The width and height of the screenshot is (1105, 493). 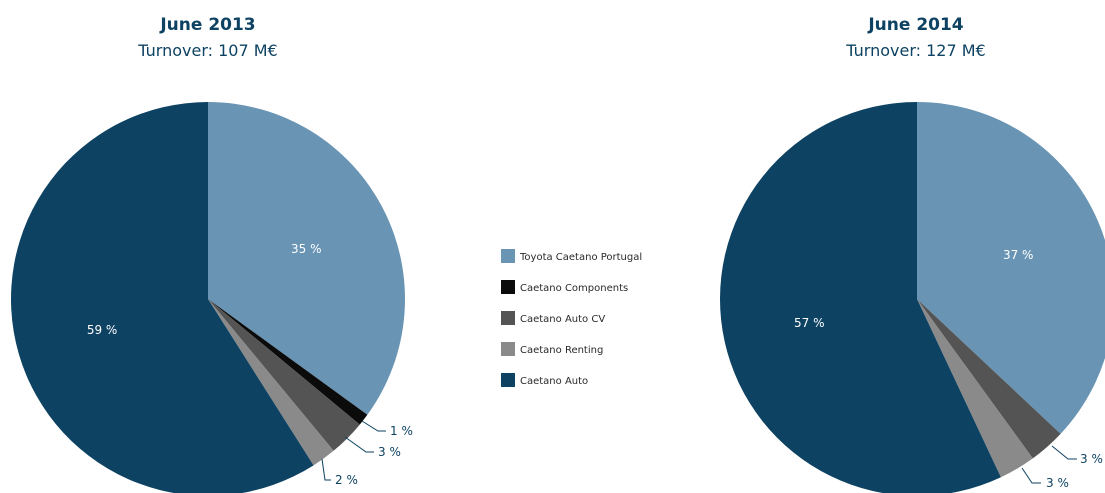 What do you see at coordinates (508, 256) in the screenshot?
I see `legend-swatch-toyota-caetano-portugal` at bounding box center [508, 256].